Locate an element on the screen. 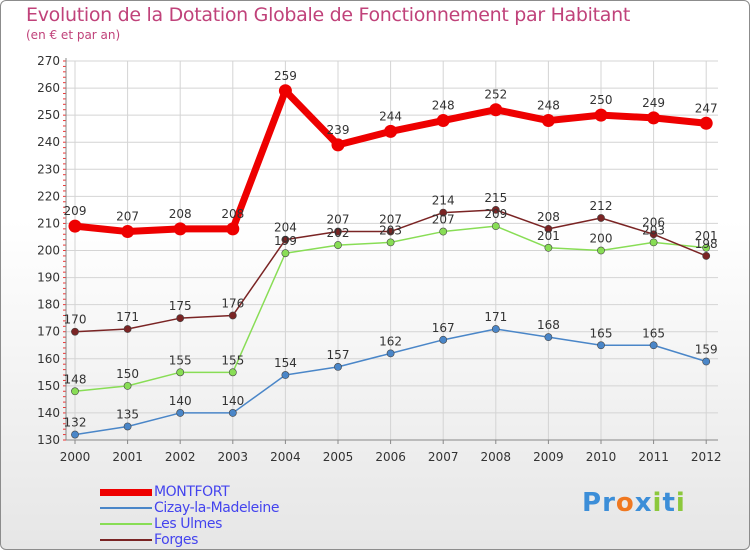 Image resolution: width=750 pixels, height=550 pixels. legend-item: Les Ulmes is located at coordinates (189, 524).